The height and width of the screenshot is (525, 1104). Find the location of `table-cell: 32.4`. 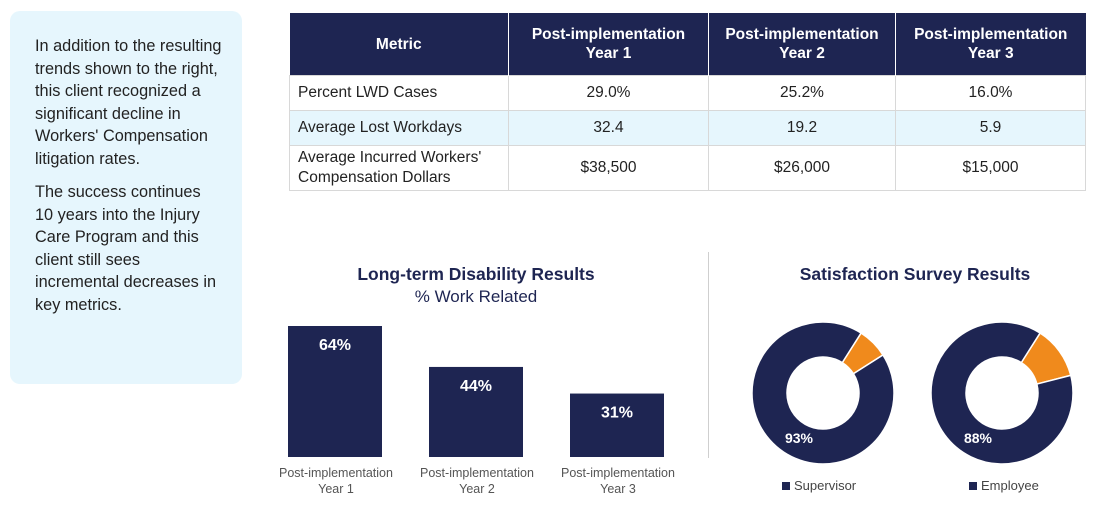

table-cell: 32.4 is located at coordinates (608, 128).